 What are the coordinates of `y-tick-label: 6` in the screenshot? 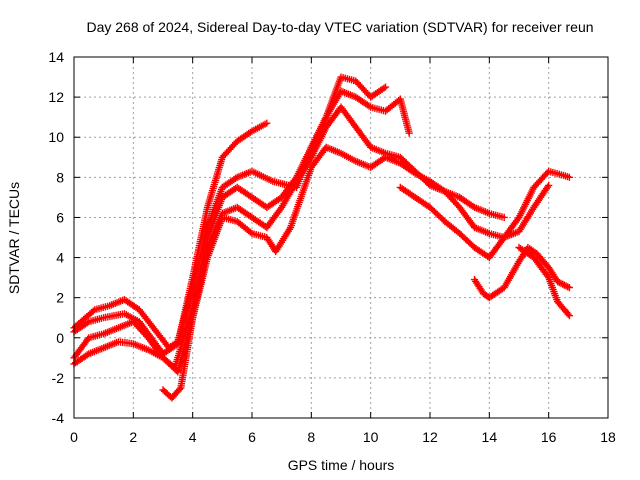 It's located at (60, 217).